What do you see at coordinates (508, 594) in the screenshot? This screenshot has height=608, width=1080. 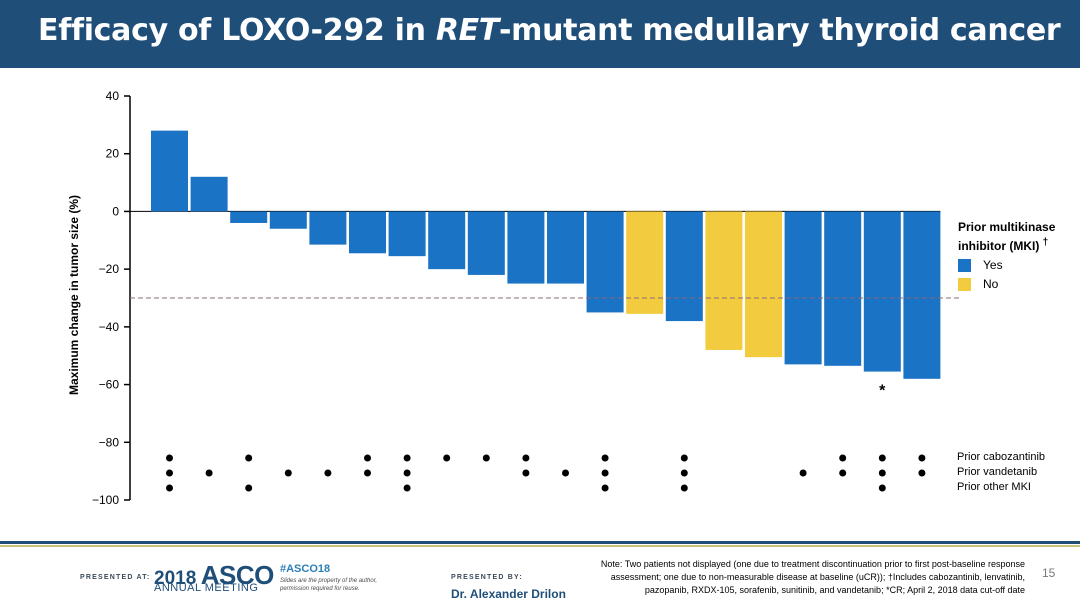 I see `presenter-name: Dr. Alexander Drilon` at bounding box center [508, 594].